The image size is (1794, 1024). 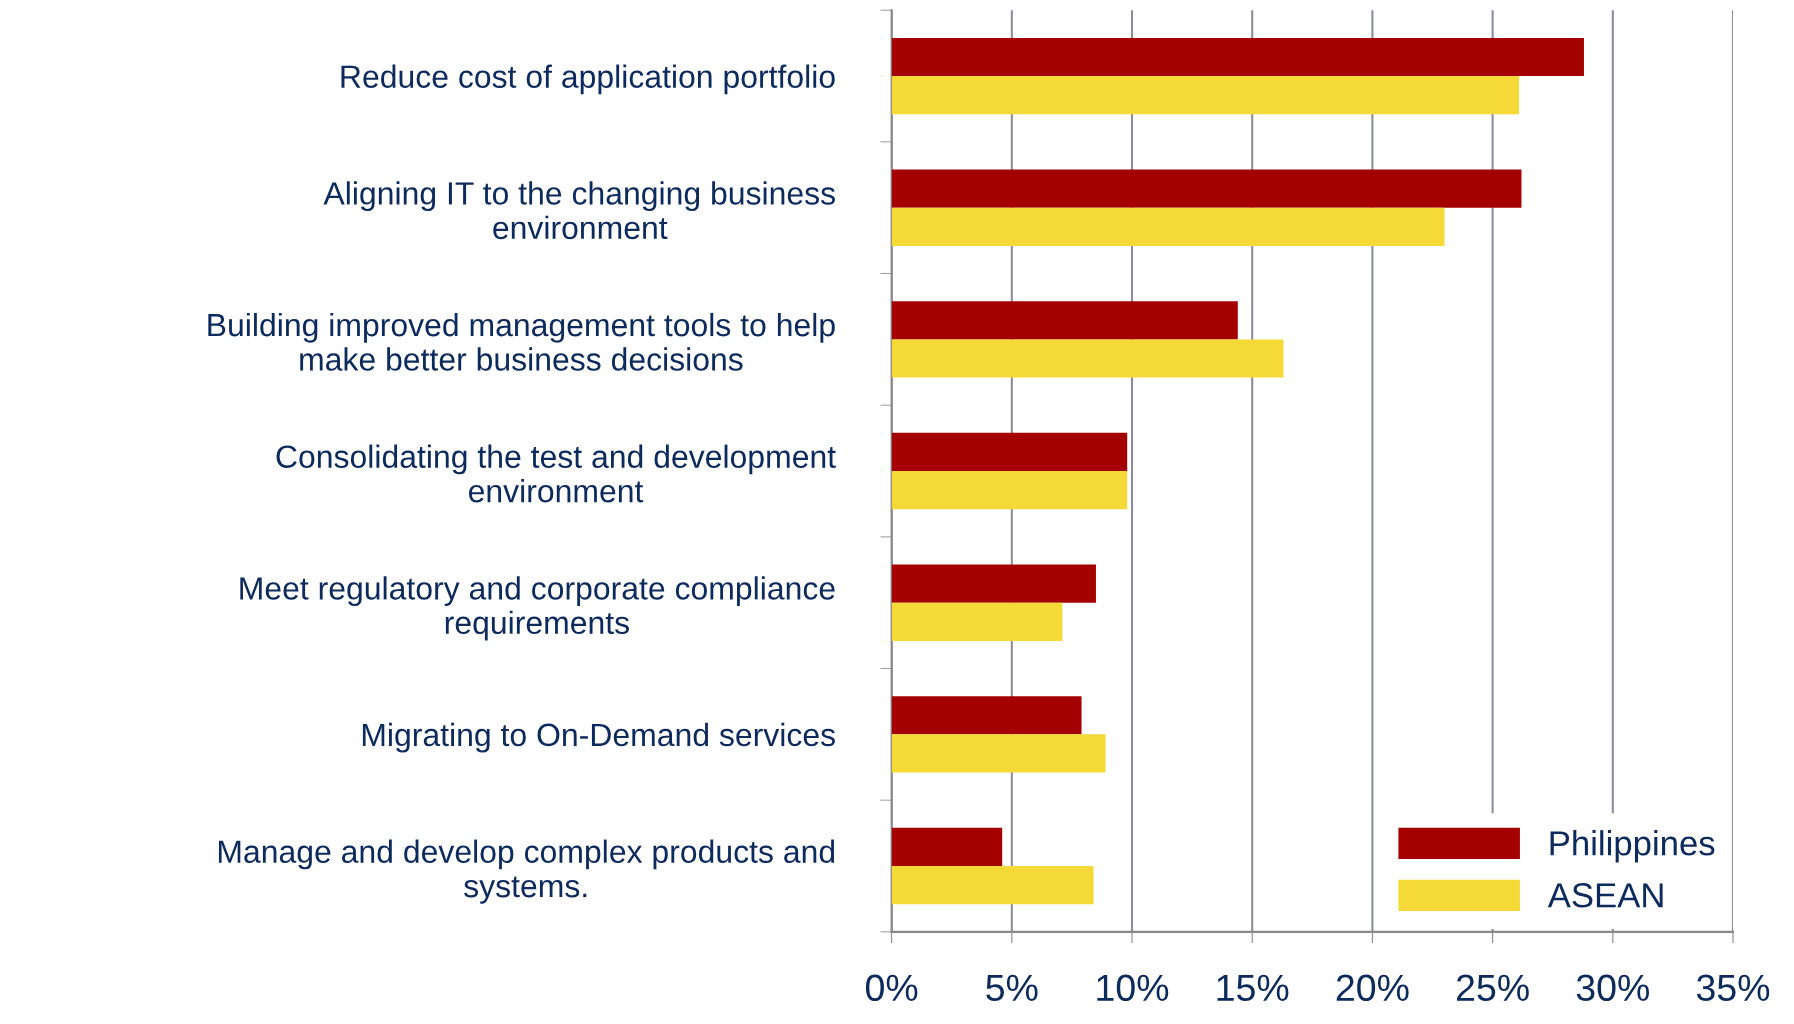 What do you see at coordinates (1733, 988) in the screenshot?
I see `x-tick-label: 35%` at bounding box center [1733, 988].